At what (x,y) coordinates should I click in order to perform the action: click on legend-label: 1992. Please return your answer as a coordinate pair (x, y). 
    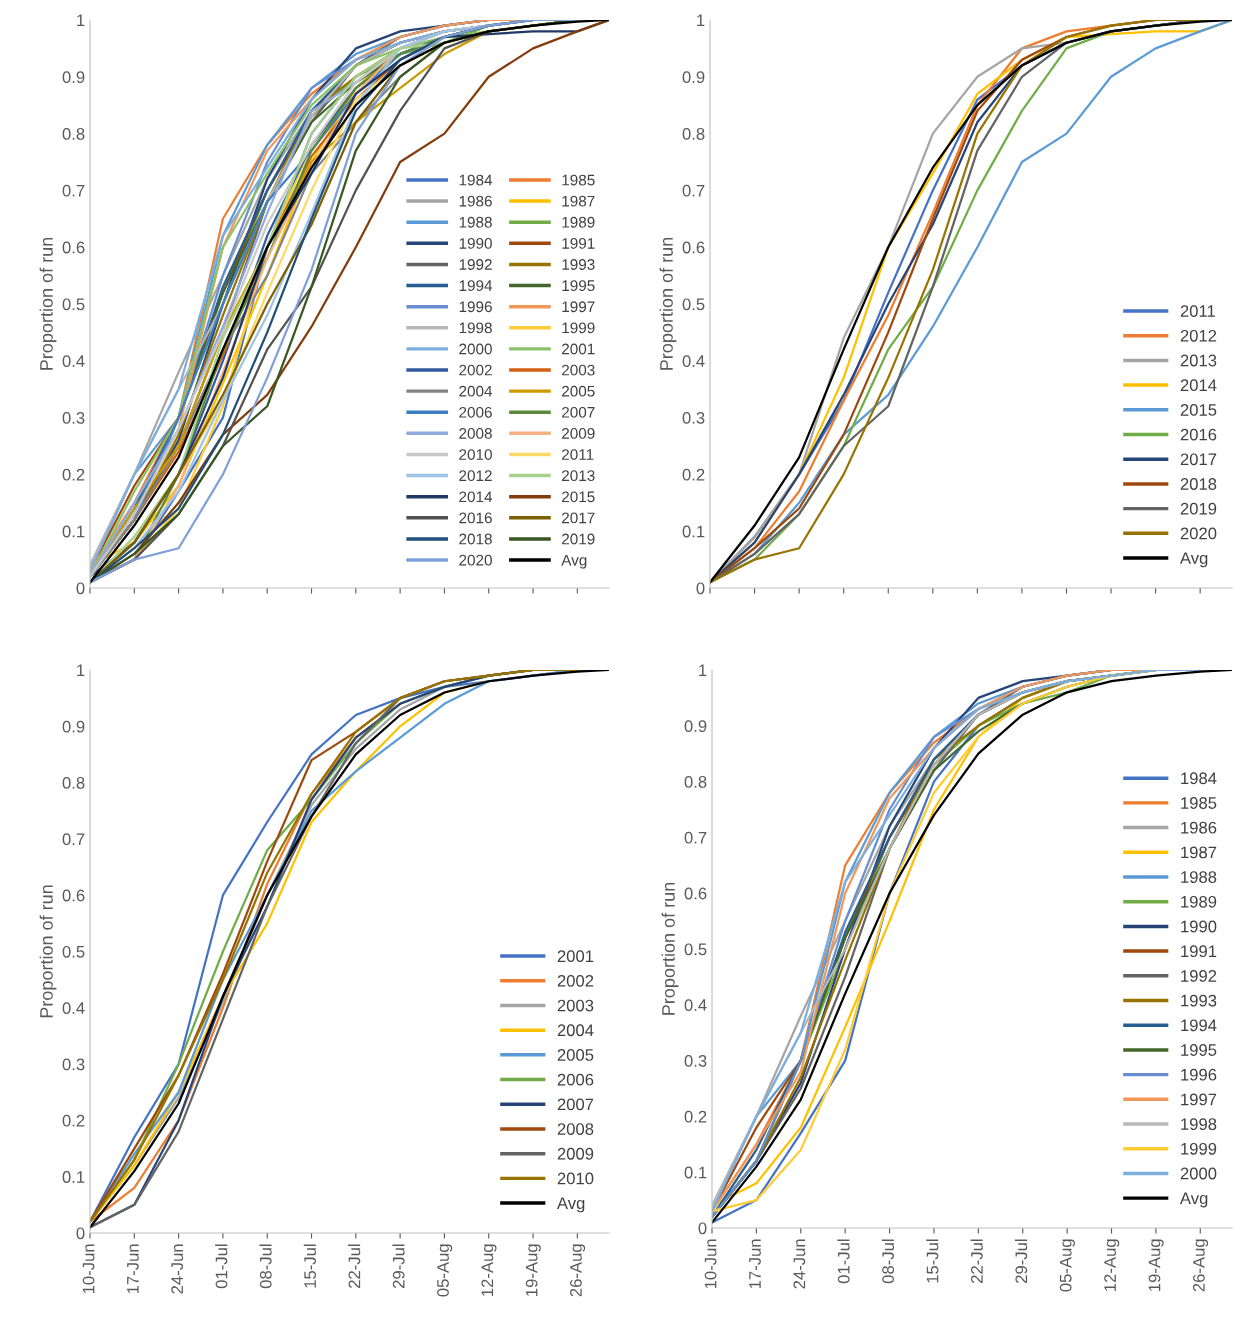
    Looking at the image, I should click on (475, 264).